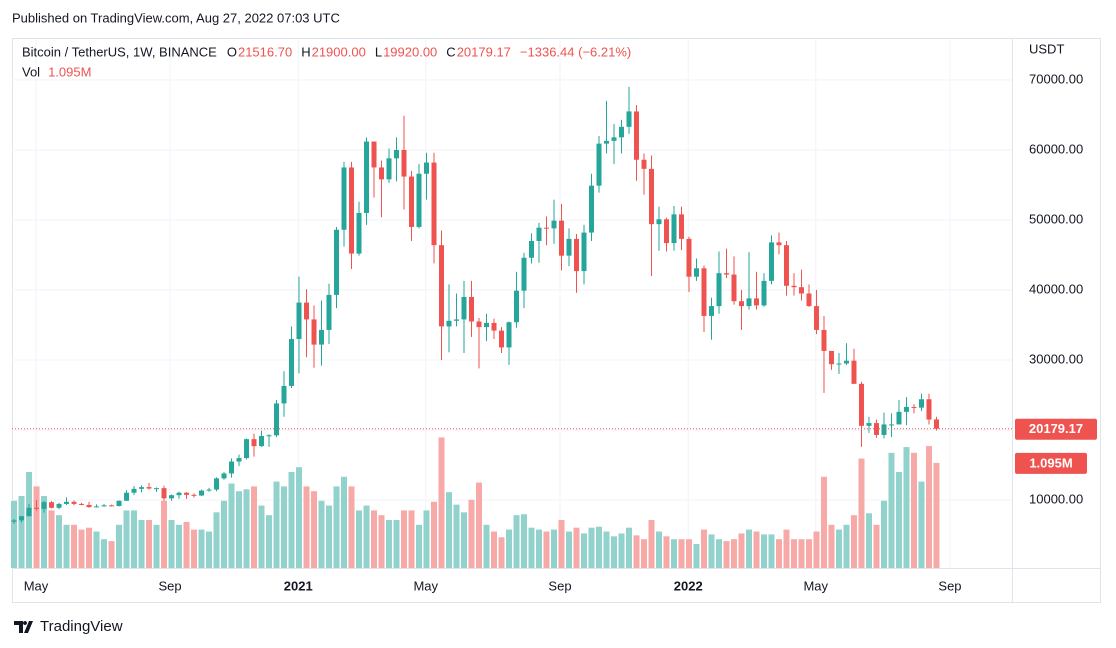  What do you see at coordinates (1056, 499) in the screenshot?
I see `y-tick-label: 10000.00` at bounding box center [1056, 499].